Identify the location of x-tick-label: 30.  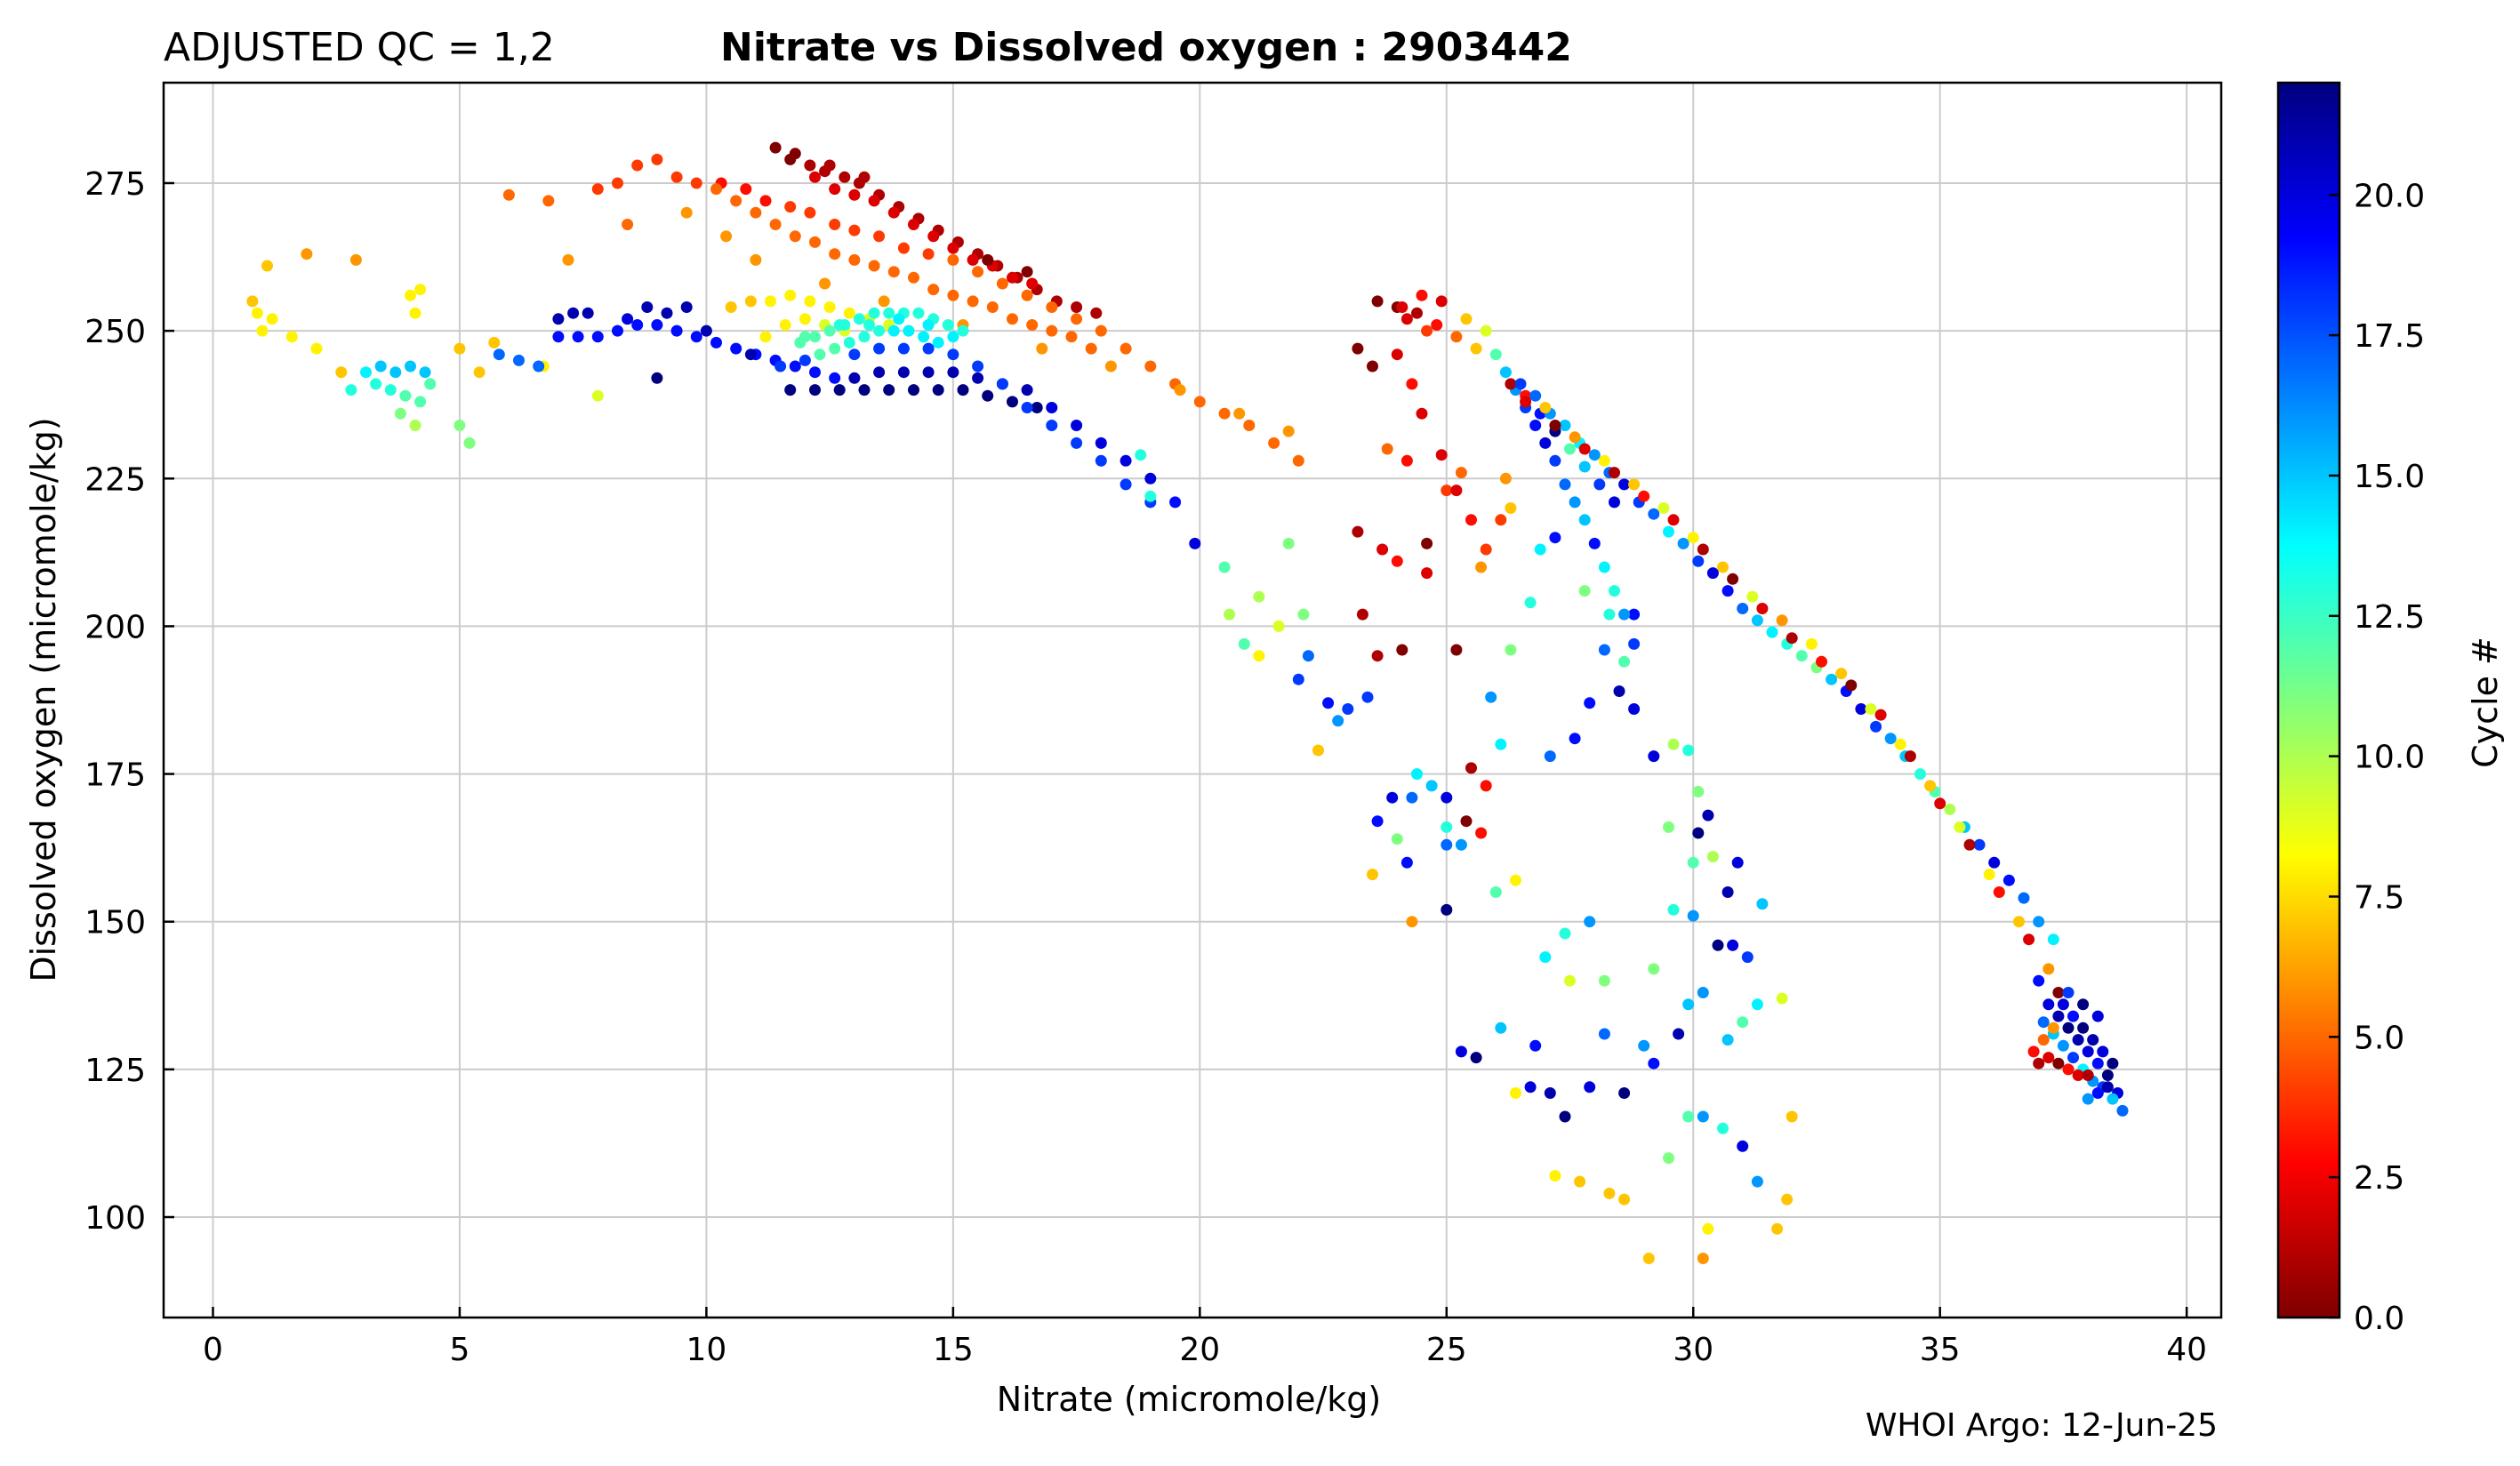
(1693, 1350).